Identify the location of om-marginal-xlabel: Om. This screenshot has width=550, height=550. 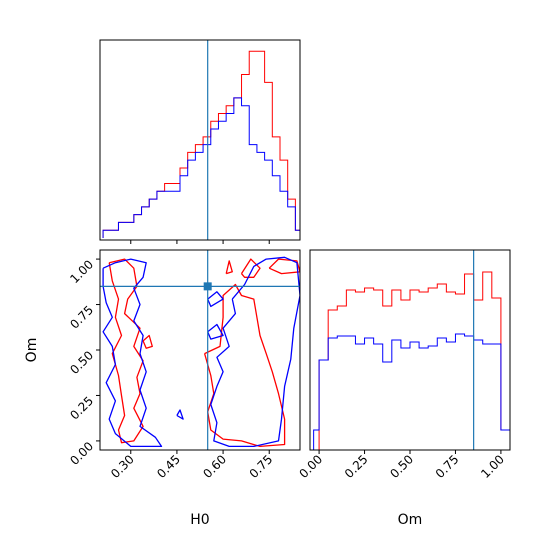
(410, 520).